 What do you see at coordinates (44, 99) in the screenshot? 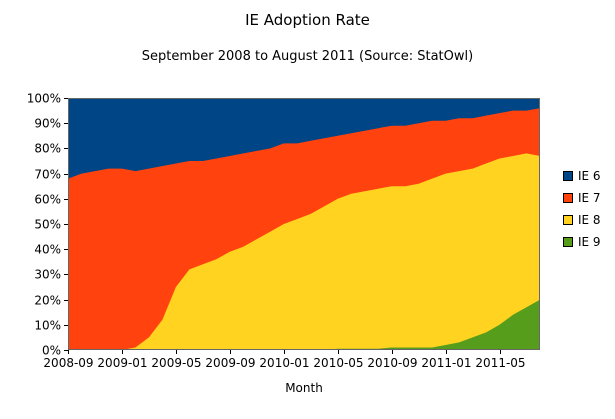
I see `y-tick-label: 100%` at bounding box center [44, 99].